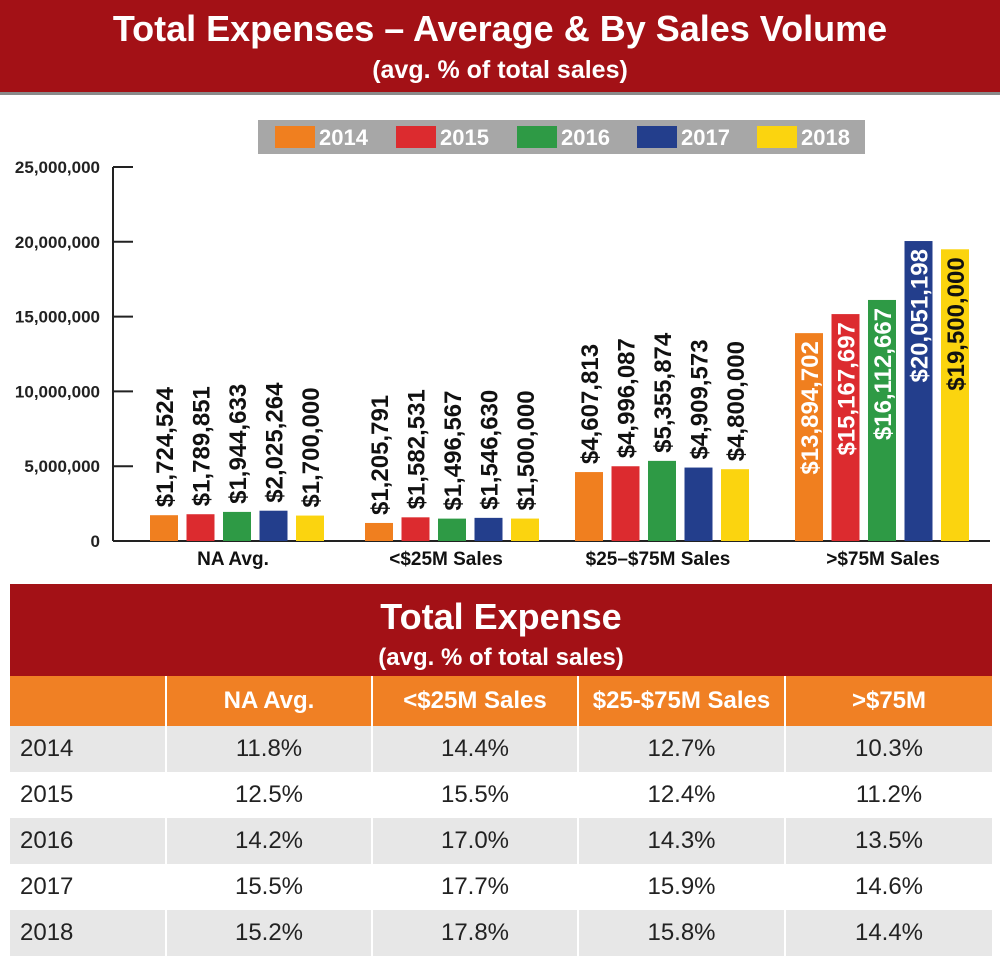 The image size is (1000, 972). I want to click on data-label: $1,496,567, so click(453, 450).